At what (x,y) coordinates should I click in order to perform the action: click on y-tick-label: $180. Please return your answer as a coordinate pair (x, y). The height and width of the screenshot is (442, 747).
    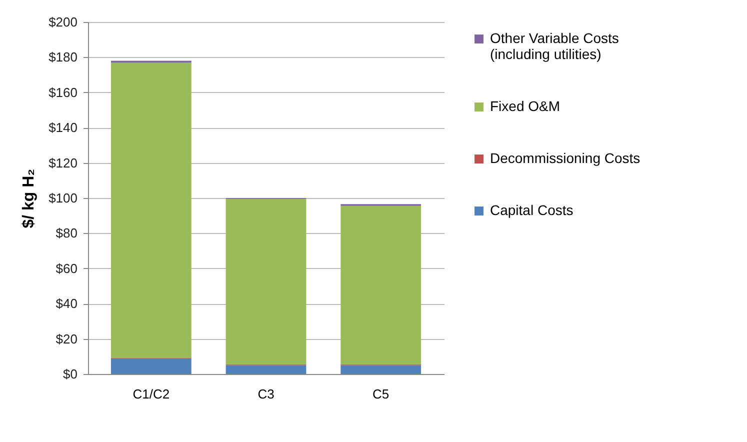
    Looking at the image, I should click on (63, 57).